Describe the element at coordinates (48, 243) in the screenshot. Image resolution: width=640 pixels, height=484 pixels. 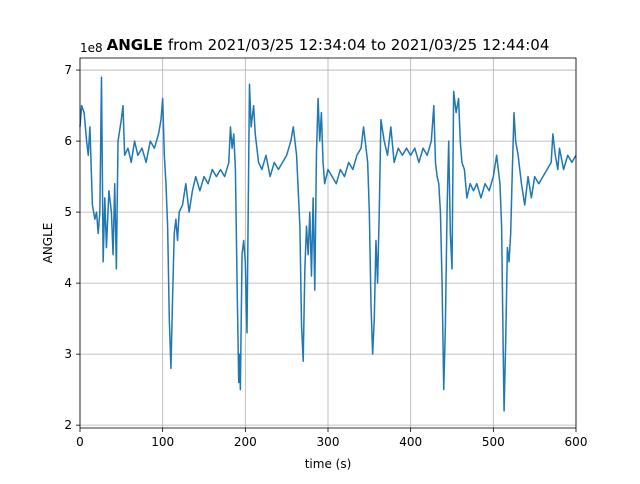
I see `y-axis-label: ANGLE` at that location.